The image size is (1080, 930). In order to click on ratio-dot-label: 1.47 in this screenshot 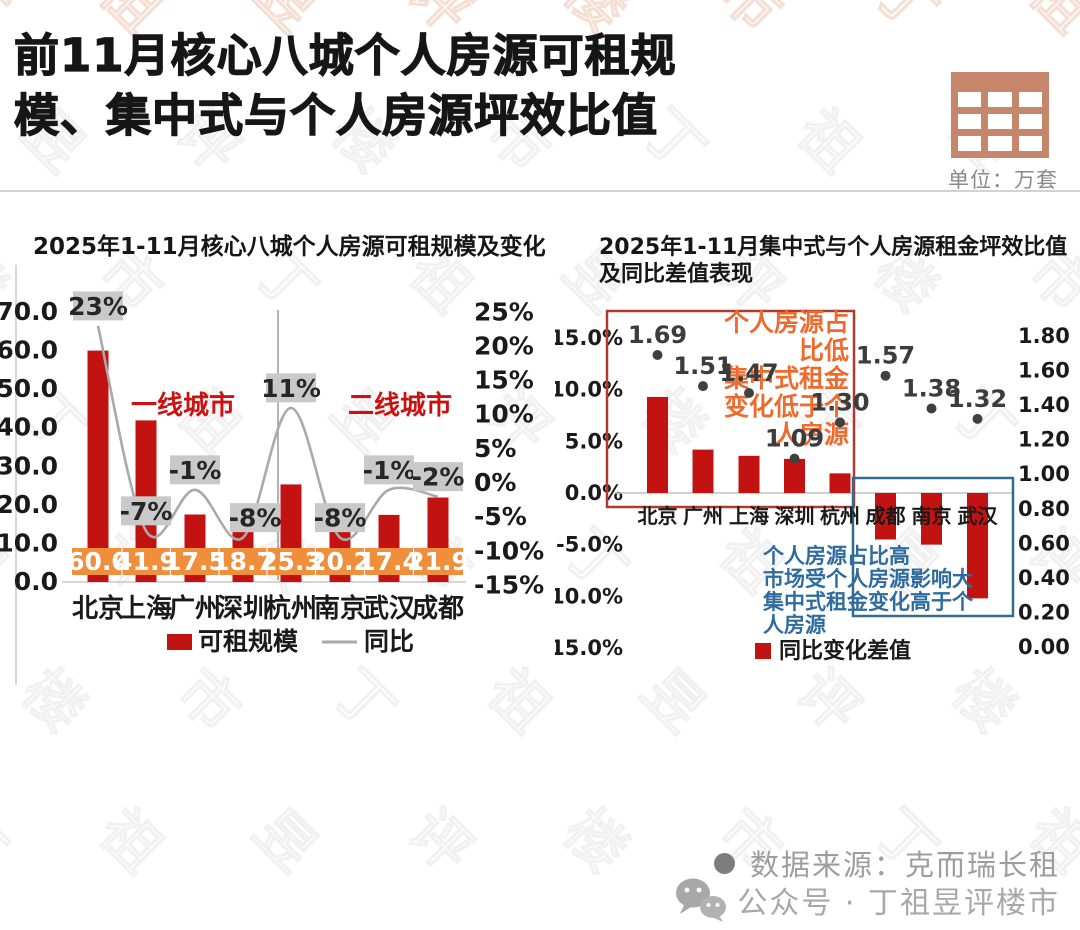, I will do `click(748, 373)`.